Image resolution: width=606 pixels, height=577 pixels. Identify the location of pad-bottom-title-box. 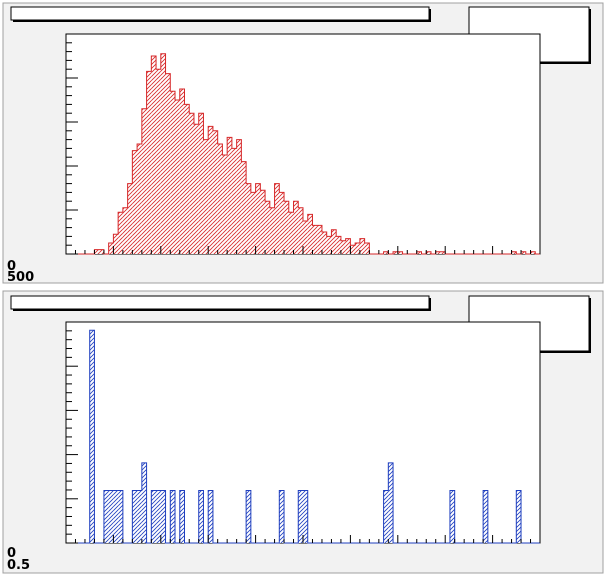
(220, 303).